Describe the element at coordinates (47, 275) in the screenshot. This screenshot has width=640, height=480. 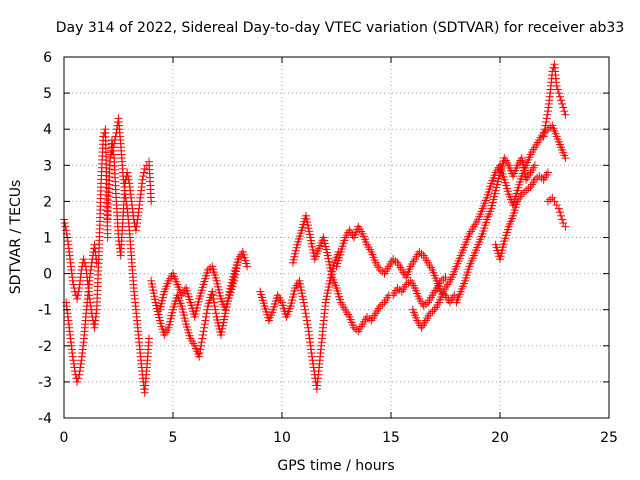
I see `y-tick-label: 0` at that location.